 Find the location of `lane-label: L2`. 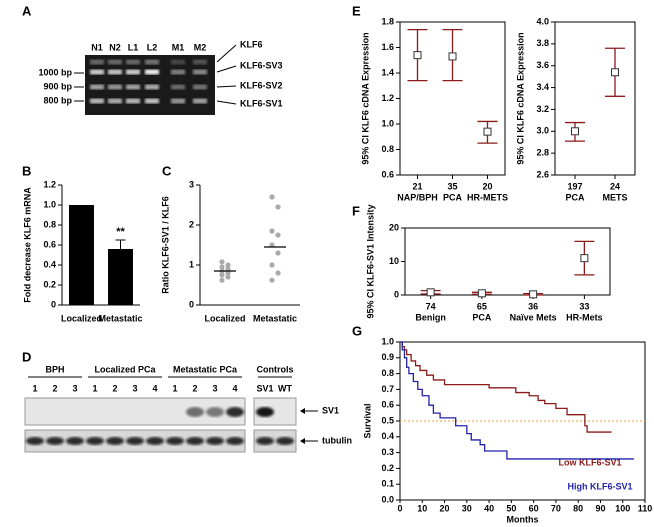

lane-label: L2 is located at coordinates (152, 47).